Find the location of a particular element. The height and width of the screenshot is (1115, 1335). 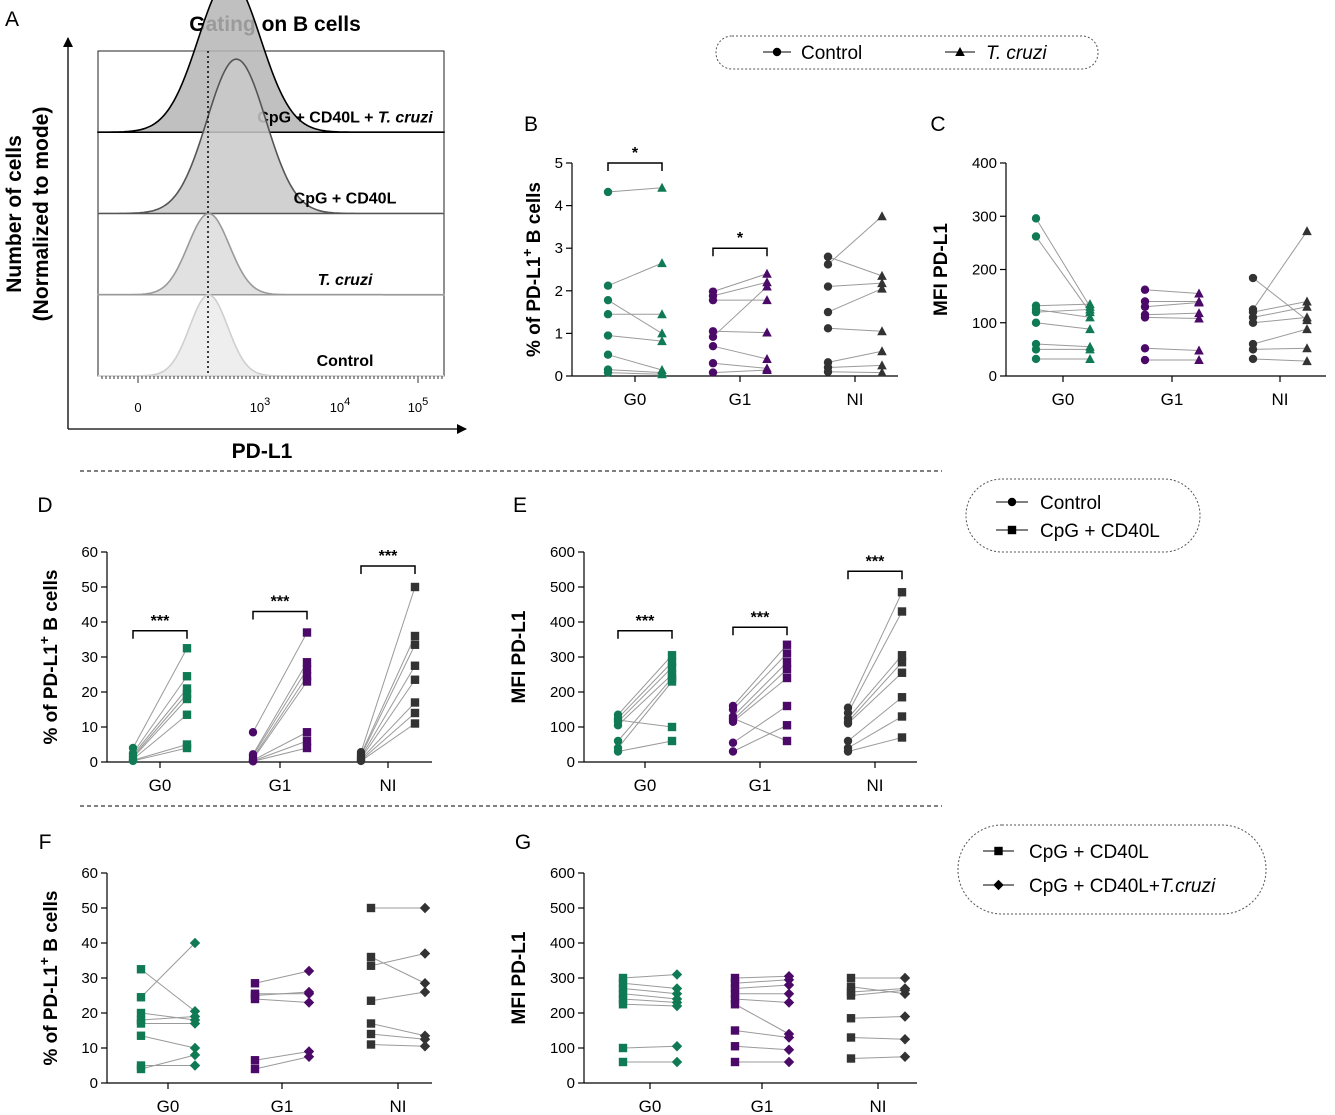

legend-label-text: CpG + CD40L is located at coordinates (1089, 852).